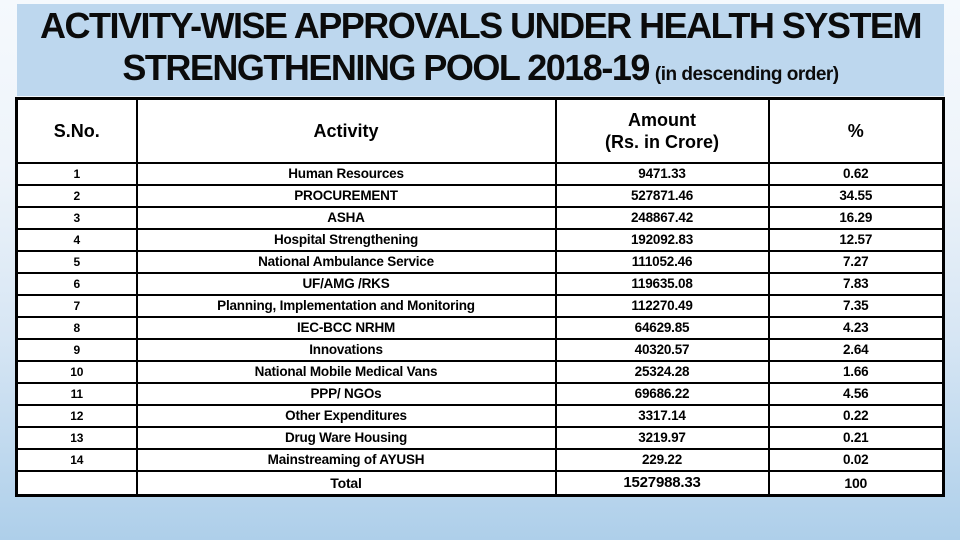 The height and width of the screenshot is (540, 960). What do you see at coordinates (662, 438) in the screenshot?
I see `cell-amount: 3219.97` at bounding box center [662, 438].